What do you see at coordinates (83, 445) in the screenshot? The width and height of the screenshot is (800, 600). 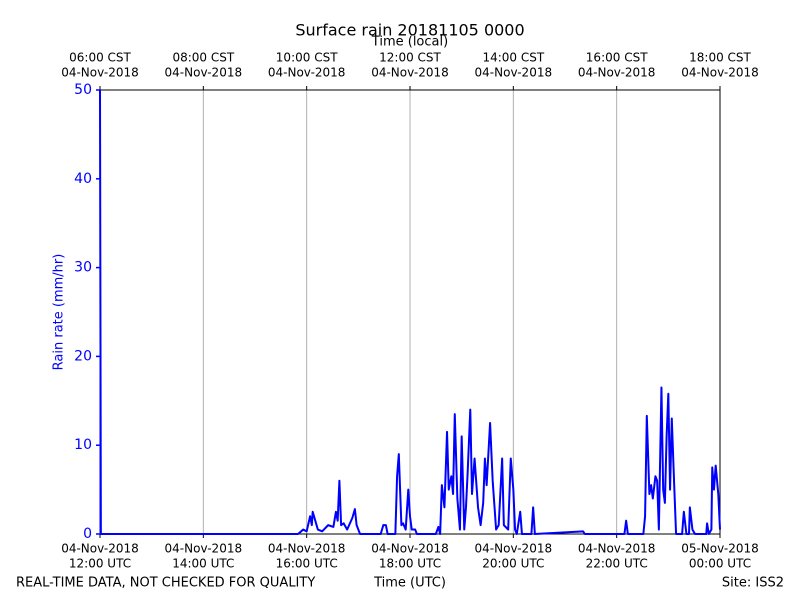 I see `y-tick-label: 10` at bounding box center [83, 445].